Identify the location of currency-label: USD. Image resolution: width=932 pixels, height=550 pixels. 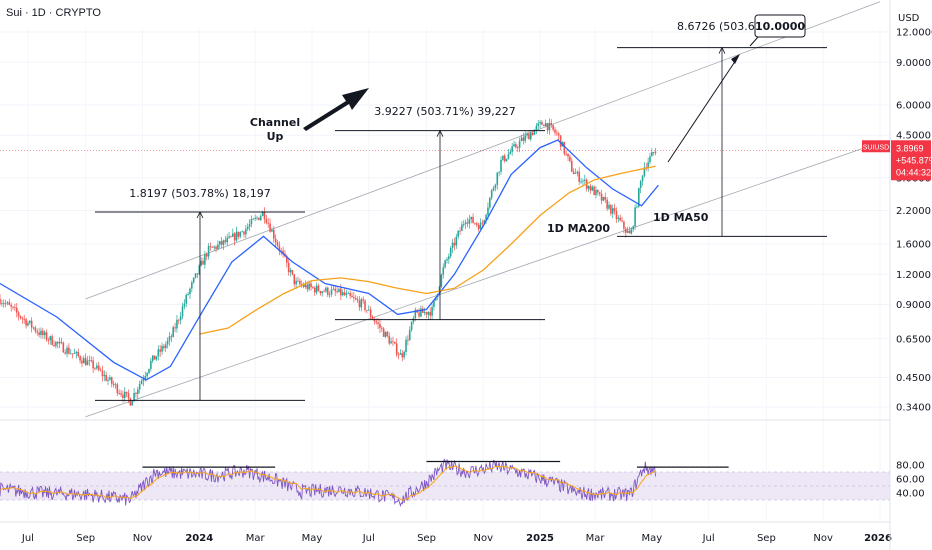
(909, 18).